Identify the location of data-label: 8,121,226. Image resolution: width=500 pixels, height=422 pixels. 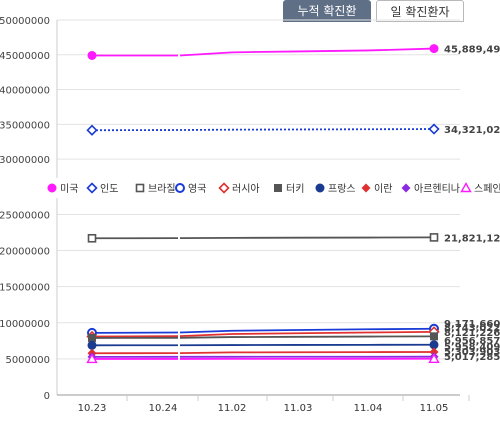
(472, 333).